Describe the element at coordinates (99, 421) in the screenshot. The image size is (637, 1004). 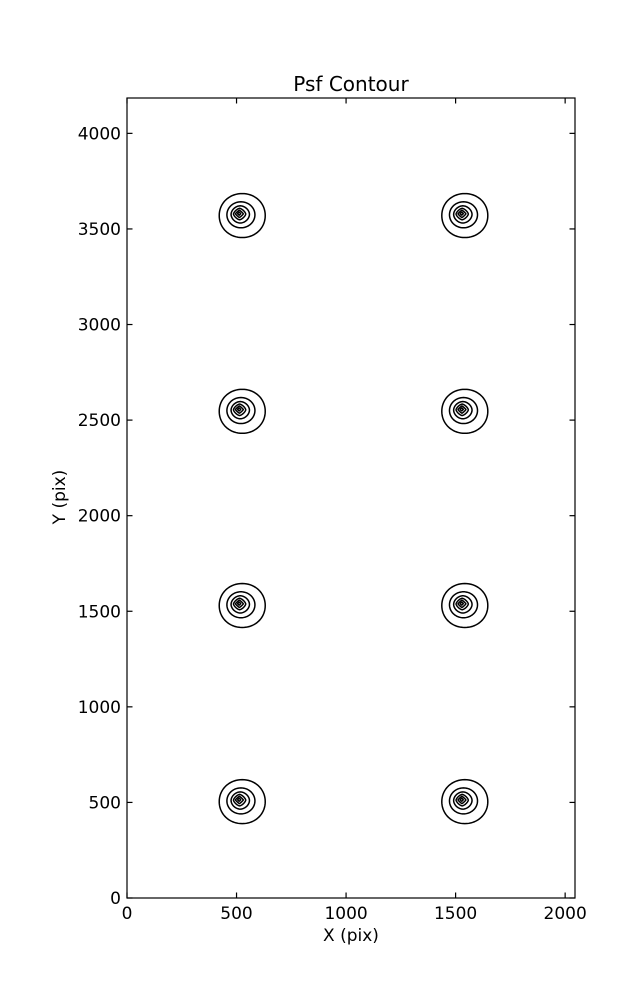
I see `y-tick-label: 2500` at that location.